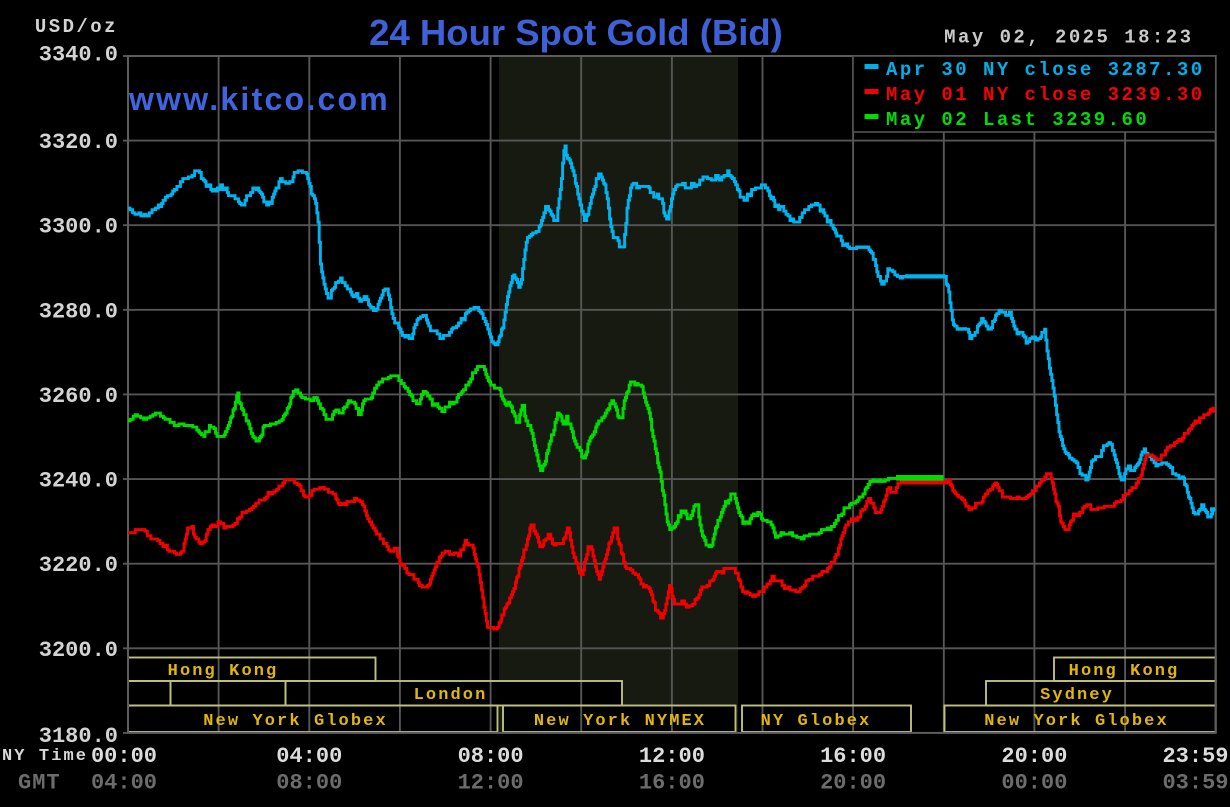 The height and width of the screenshot is (807, 1230). Describe the element at coordinates (78, 565) in the screenshot. I see `svg-text: 3220.0` at that location.